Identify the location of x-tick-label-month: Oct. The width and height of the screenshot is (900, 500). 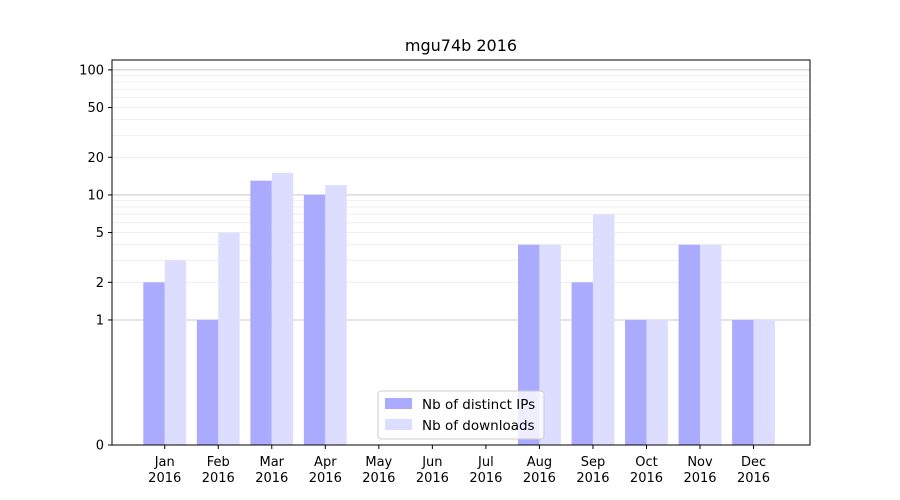
(646, 462).